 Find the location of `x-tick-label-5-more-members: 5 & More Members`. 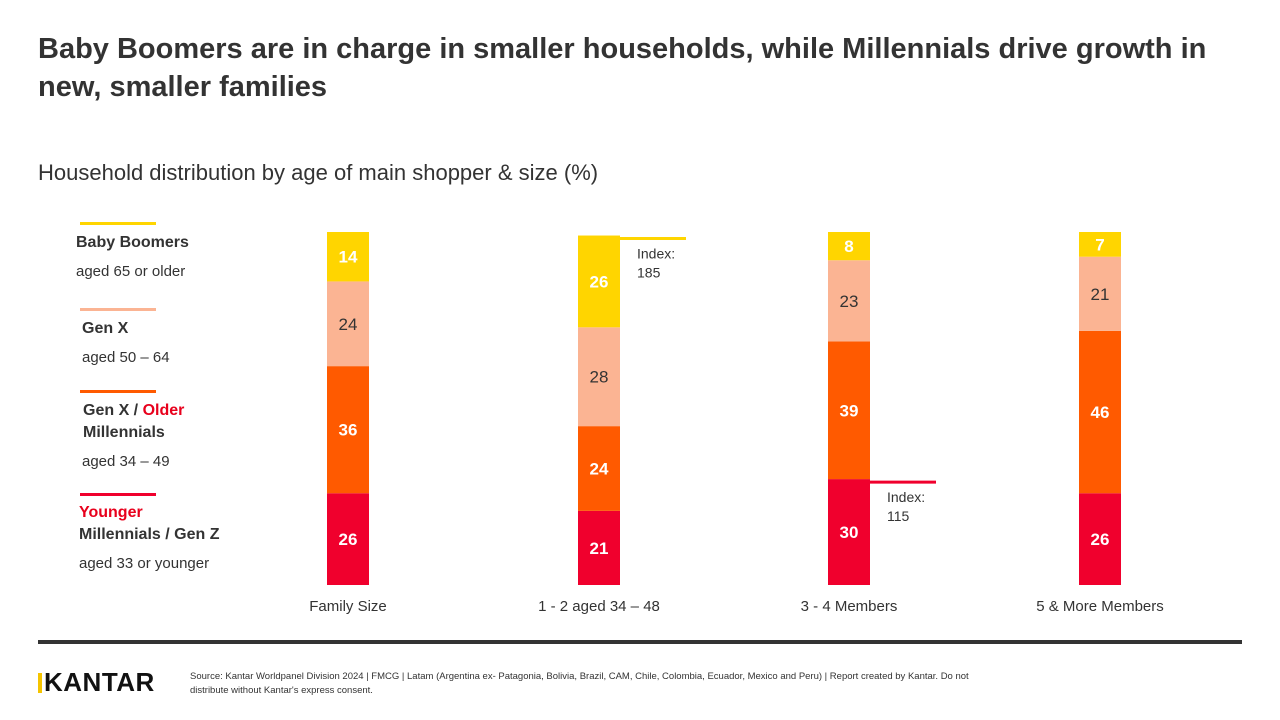

x-tick-label-5-more-members: 5 & More Members is located at coordinates (1100, 606).